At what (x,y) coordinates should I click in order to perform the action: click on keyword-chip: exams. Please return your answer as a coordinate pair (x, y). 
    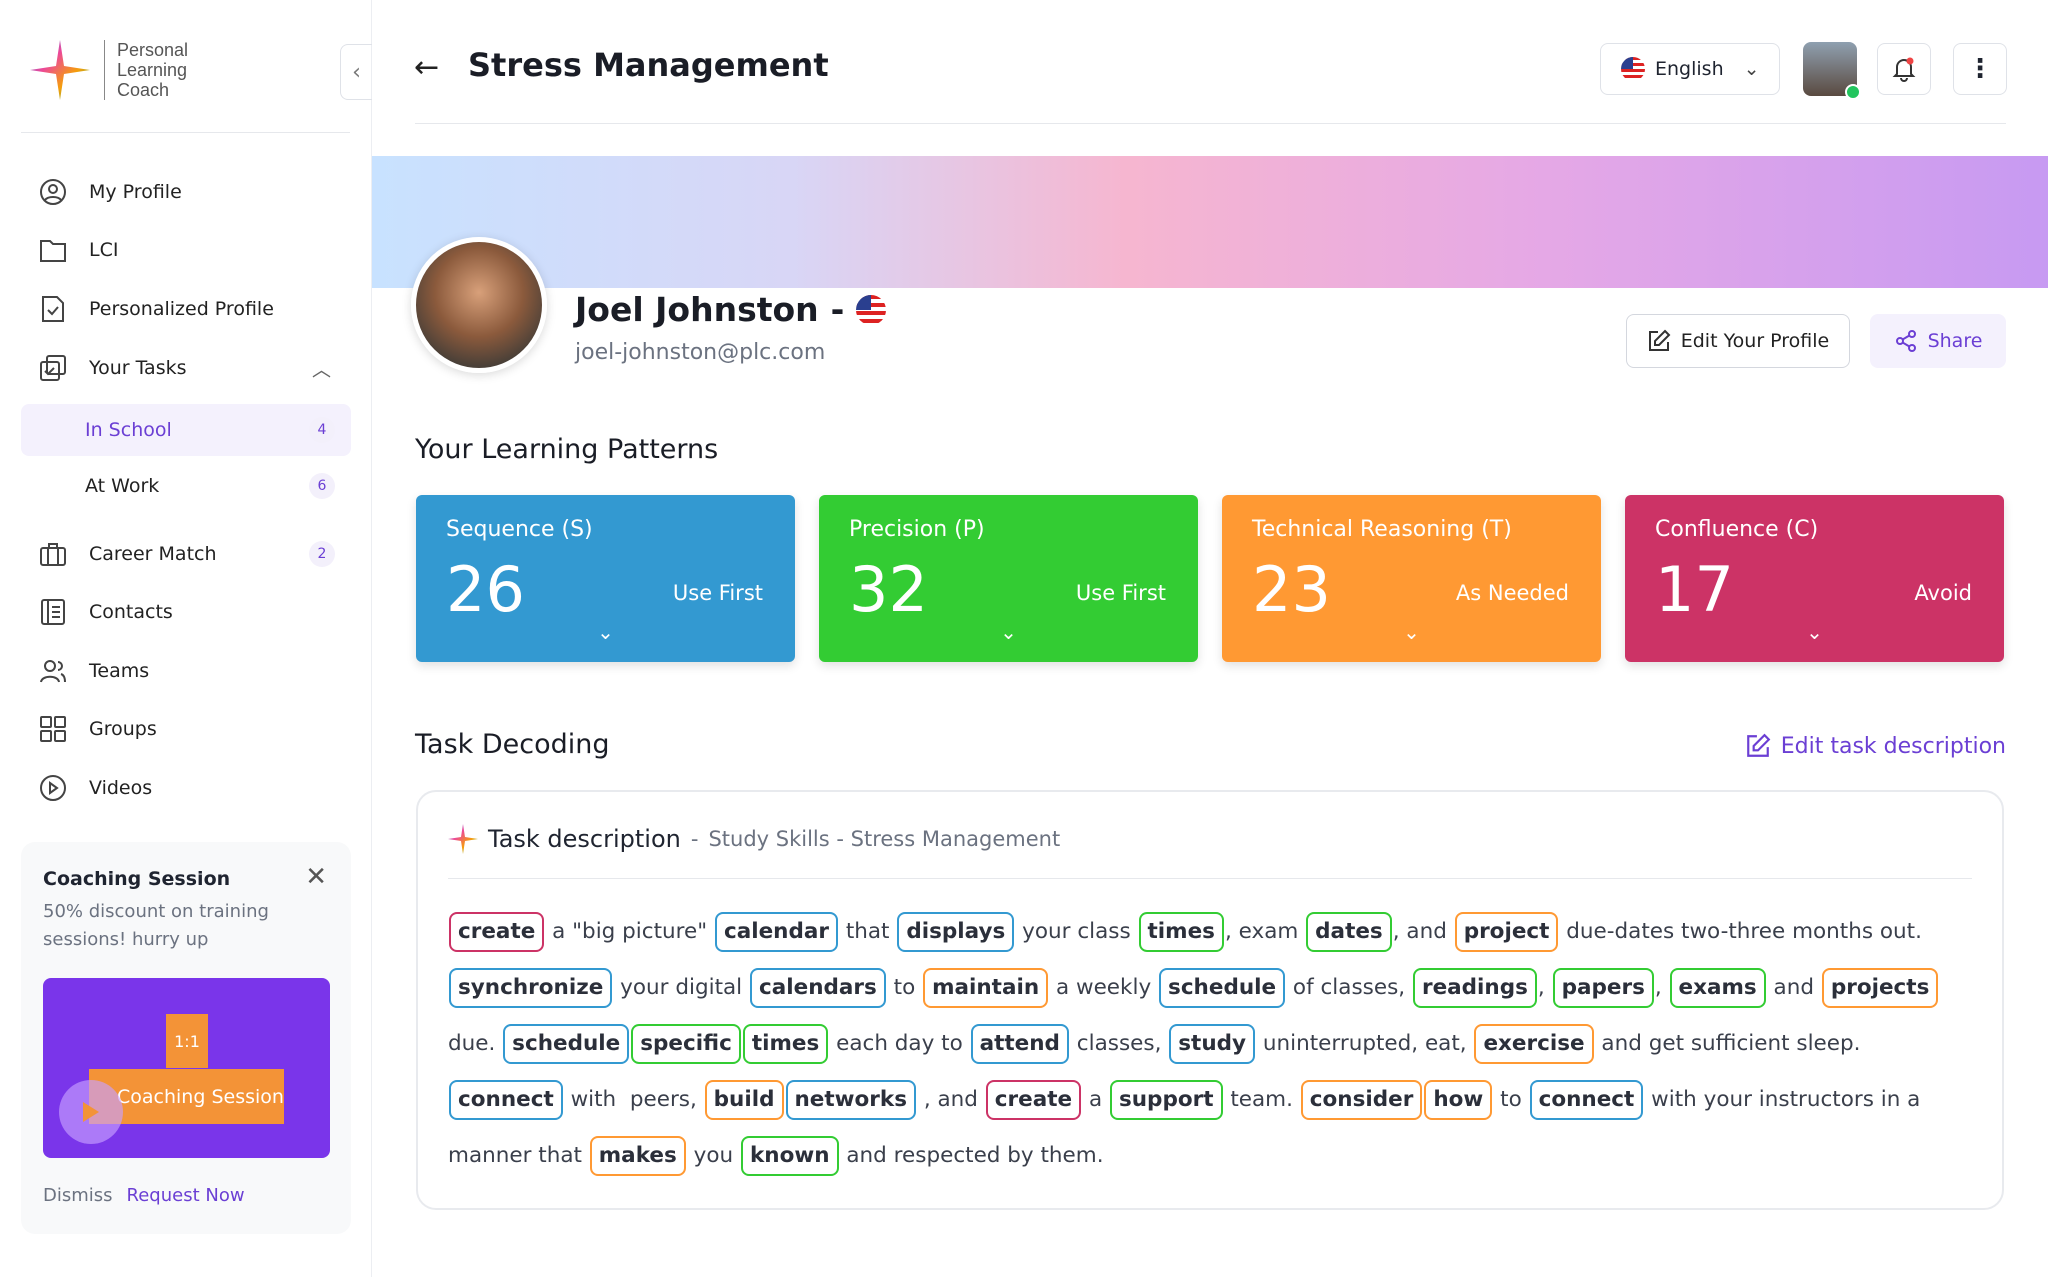
    Looking at the image, I should click on (1717, 988).